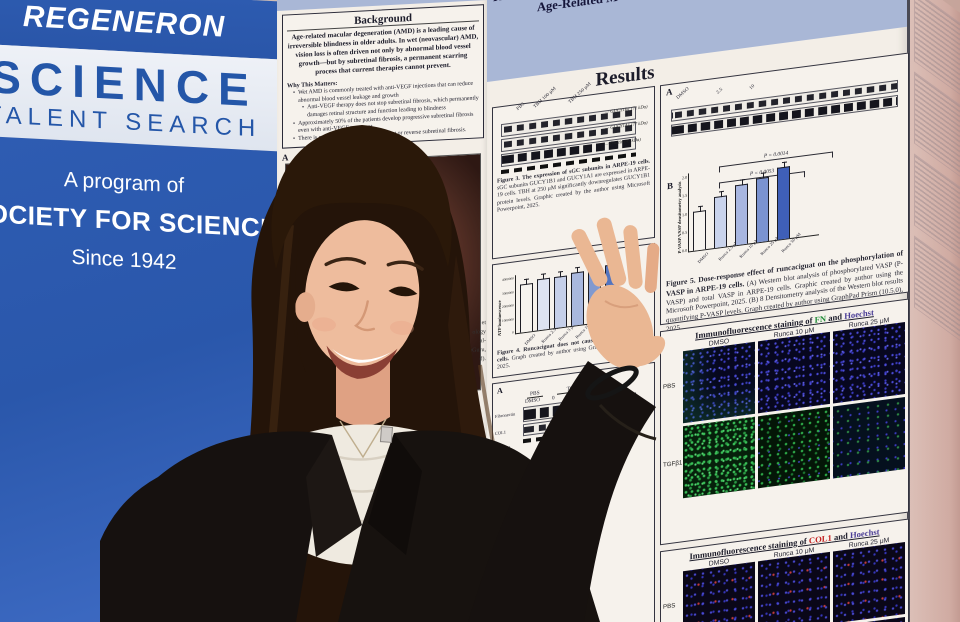 The width and height of the screenshot is (960, 622). What do you see at coordinates (934, 311) in the screenshot?
I see `poster-right-wing` at bounding box center [934, 311].